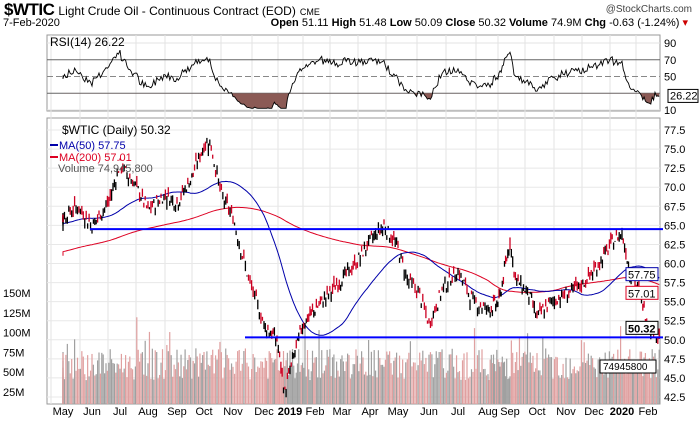  Describe the element at coordinates (17, 314) in the screenshot. I see `volume-tick-label: 125M` at that location.